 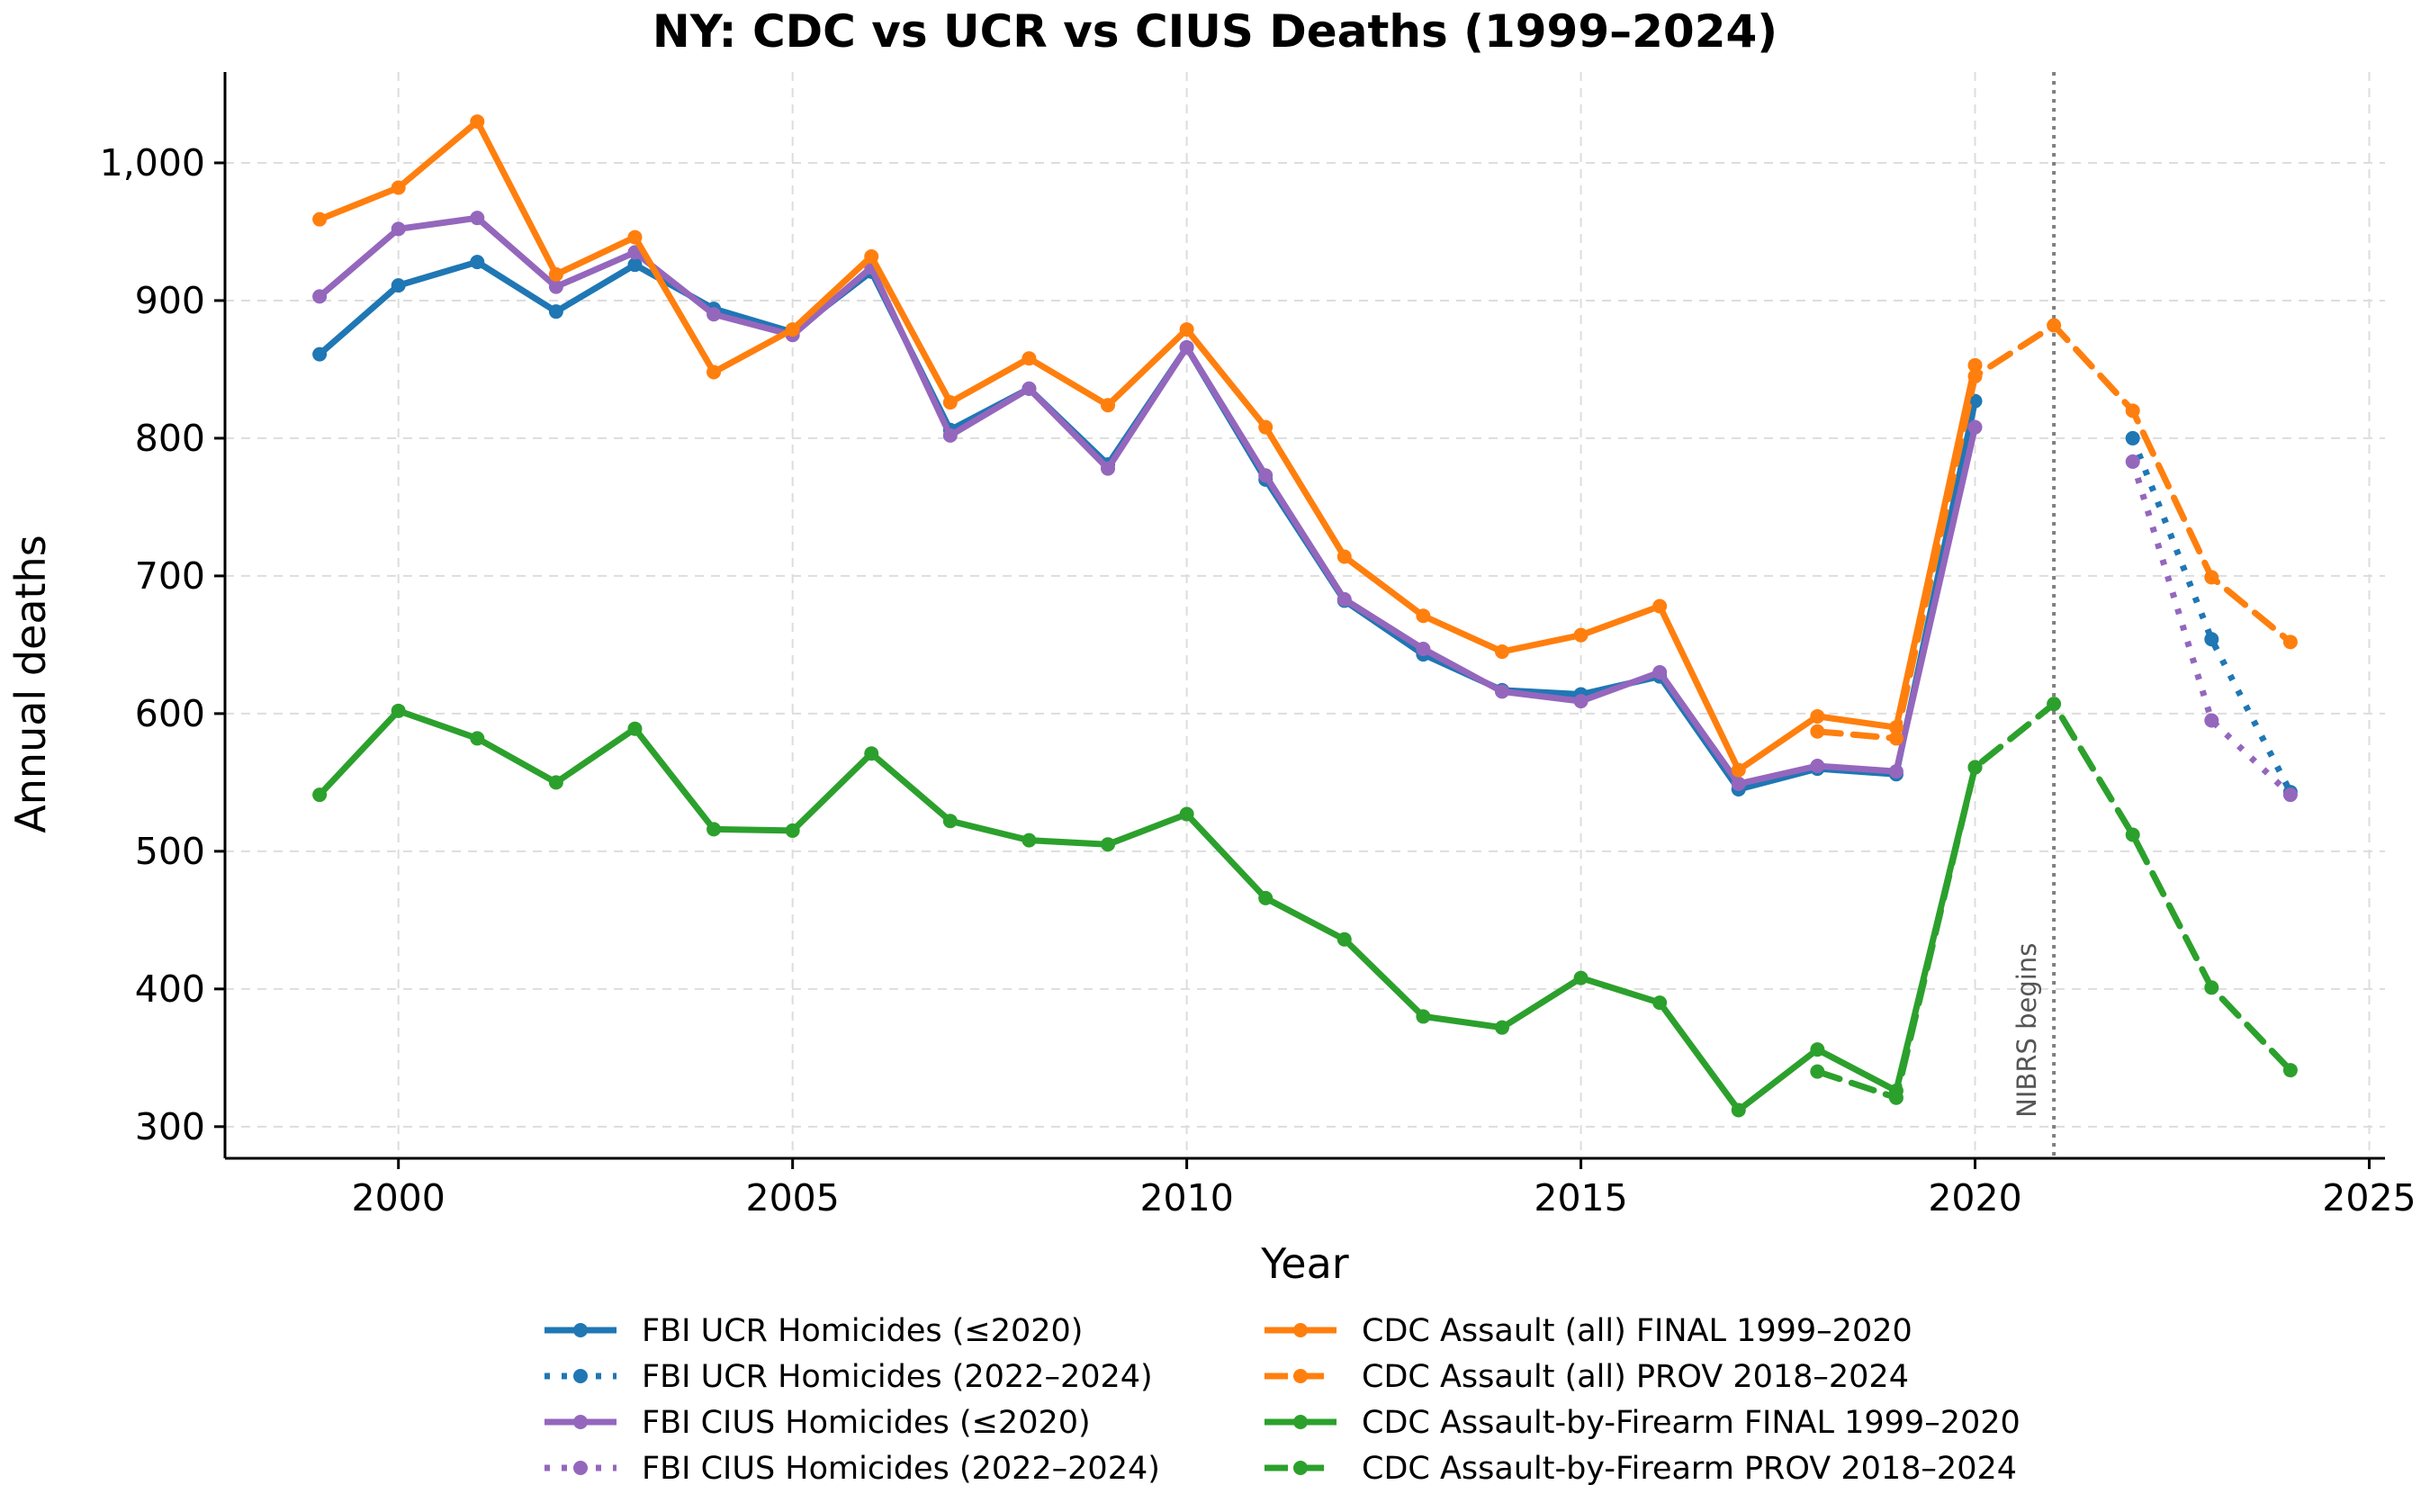 What do you see at coordinates (1690, 1469) in the screenshot?
I see `legend-label-7: CDC Assault-by-Firearm PROV 2018–2024` at bounding box center [1690, 1469].